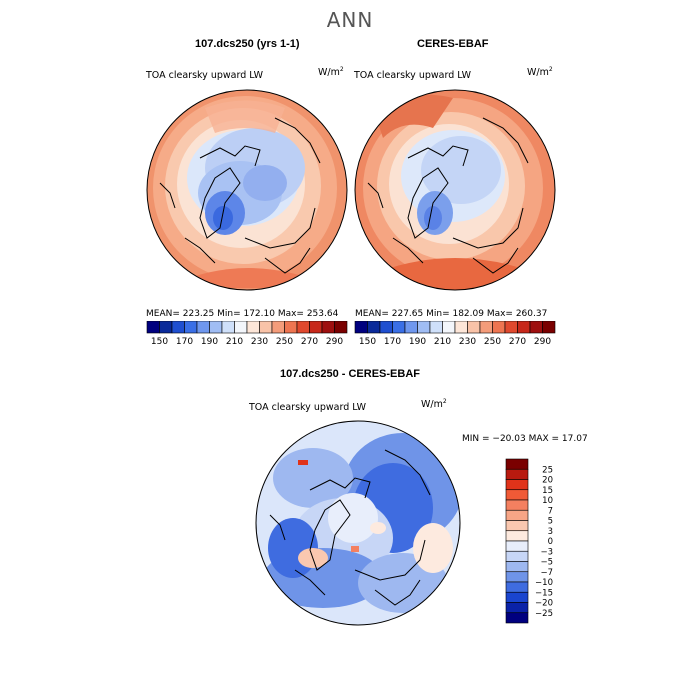  What do you see at coordinates (546, 563) in the screenshot?
I see `diff-colorbar-tick-label: −5` at bounding box center [546, 563].